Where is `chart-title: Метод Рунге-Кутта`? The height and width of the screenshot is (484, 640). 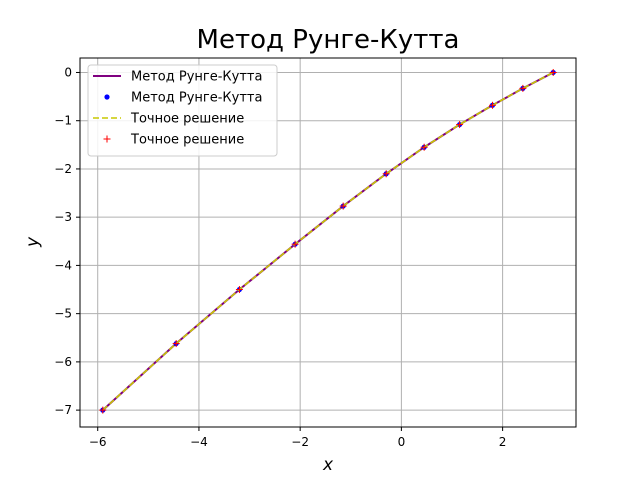 chart-title: Метод Рунге-Кутта is located at coordinates (328, 40).